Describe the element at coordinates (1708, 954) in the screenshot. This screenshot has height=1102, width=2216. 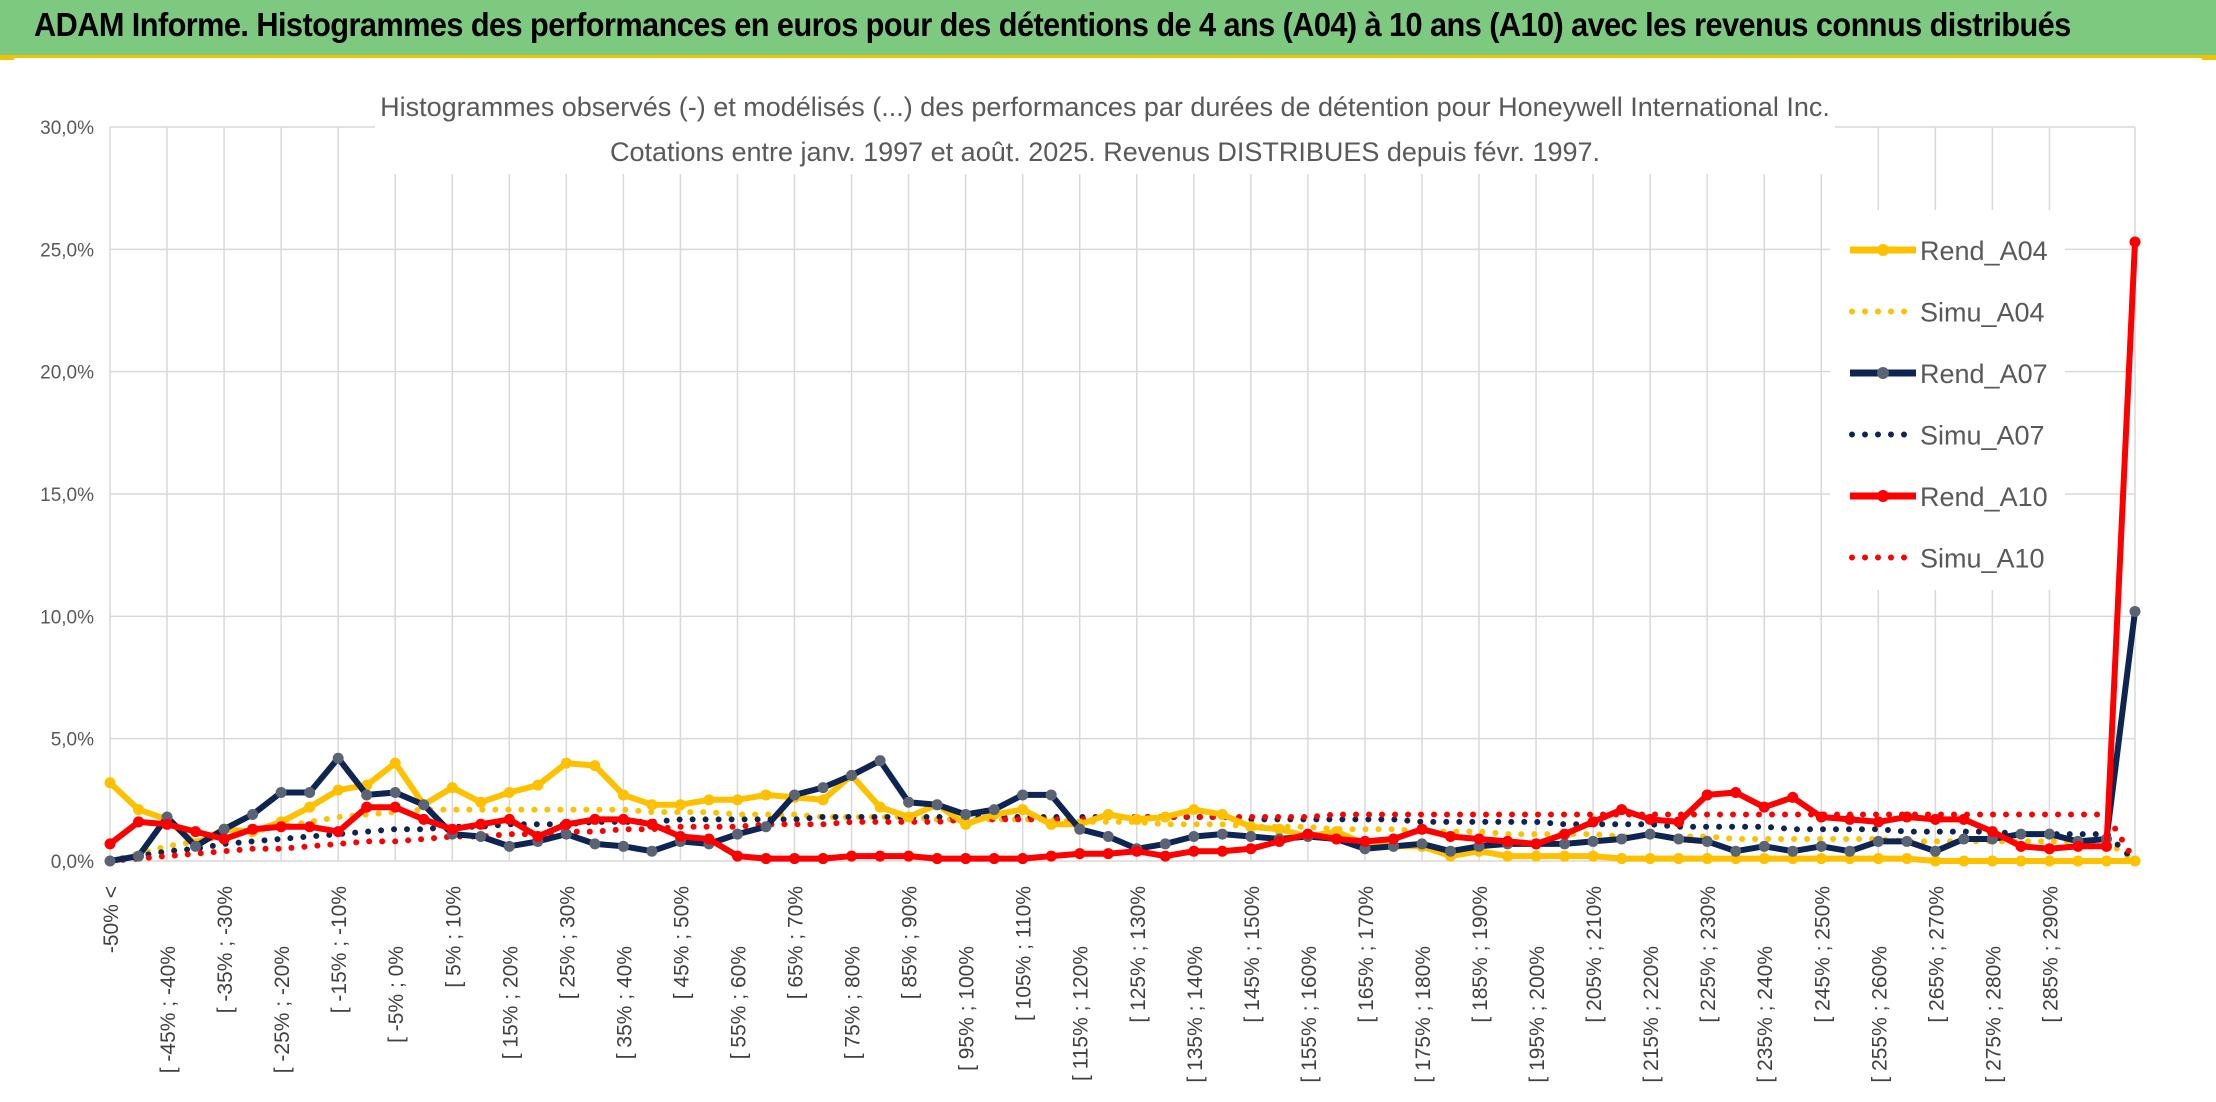
I see `x-tick-label: [ 225% ; 230%` at that location.